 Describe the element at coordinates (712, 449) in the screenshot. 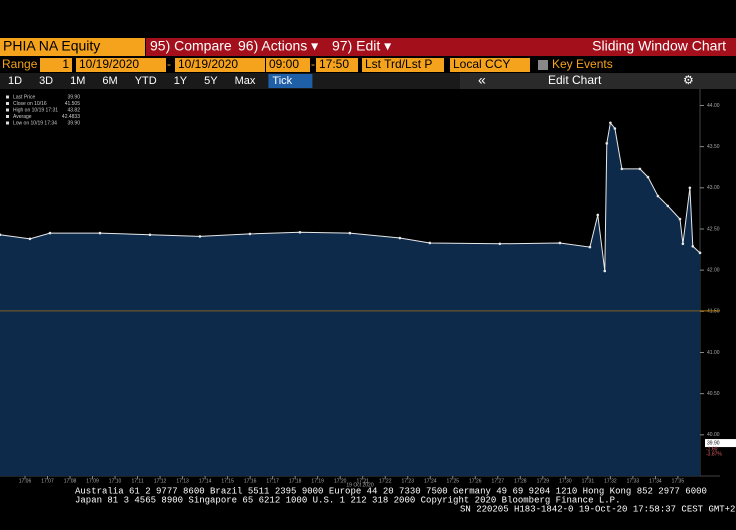

I see `change: -1.60` at that location.